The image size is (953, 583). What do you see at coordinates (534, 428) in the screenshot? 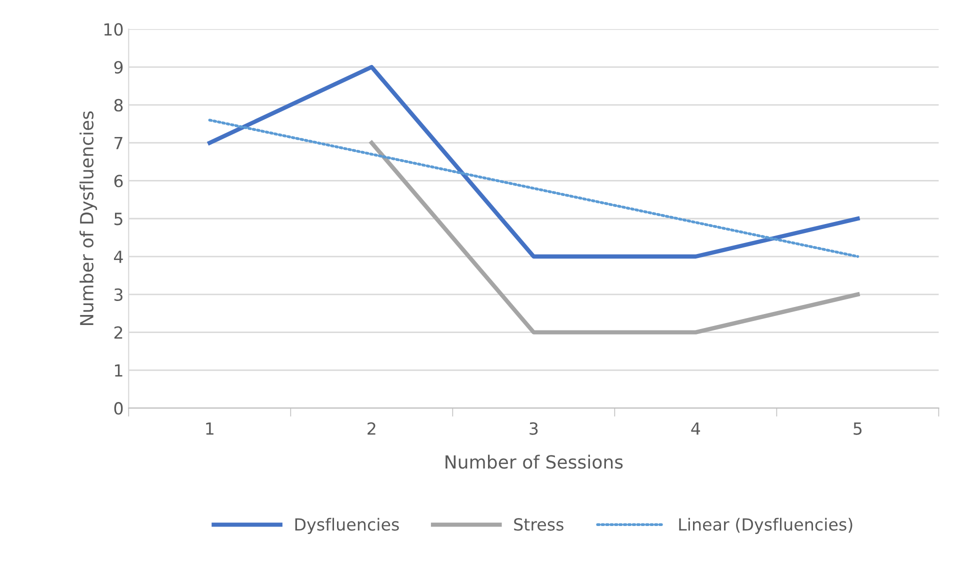
I see `x-tick-label: 3` at bounding box center [534, 428].